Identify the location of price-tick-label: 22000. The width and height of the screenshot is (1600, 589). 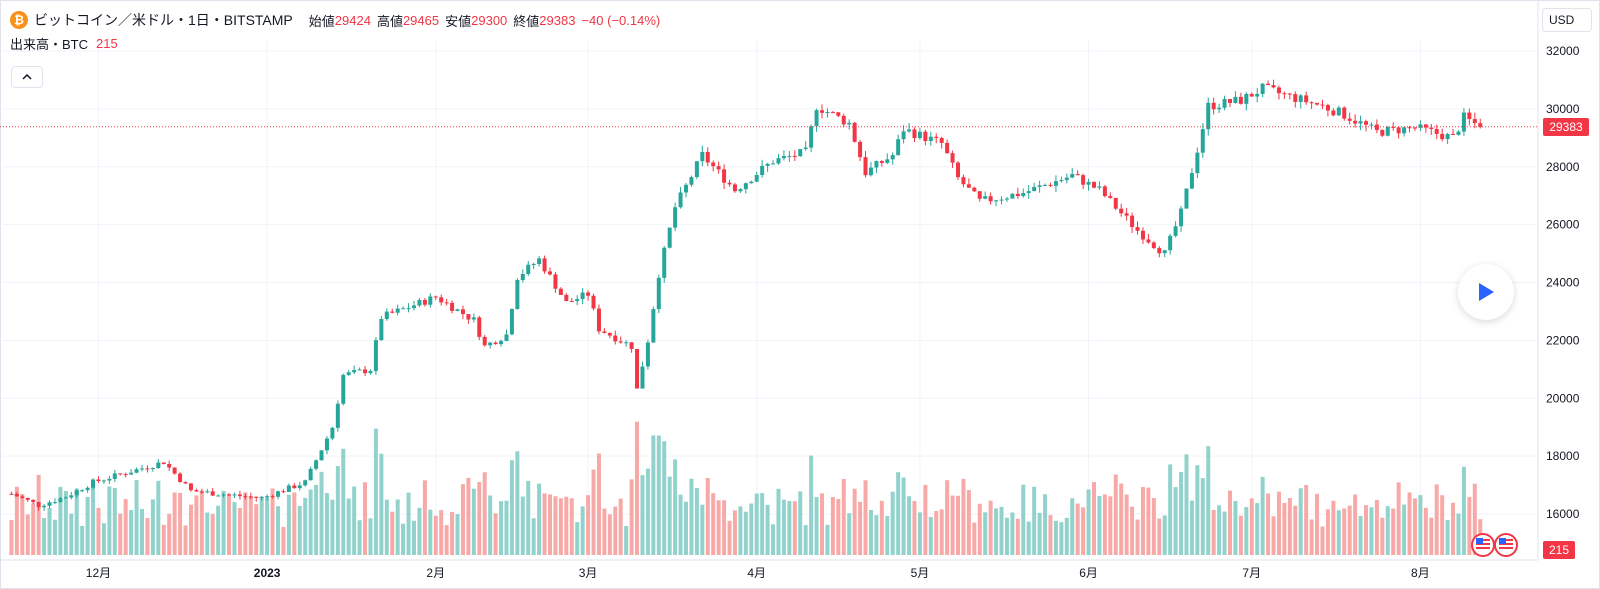
(1563, 340).